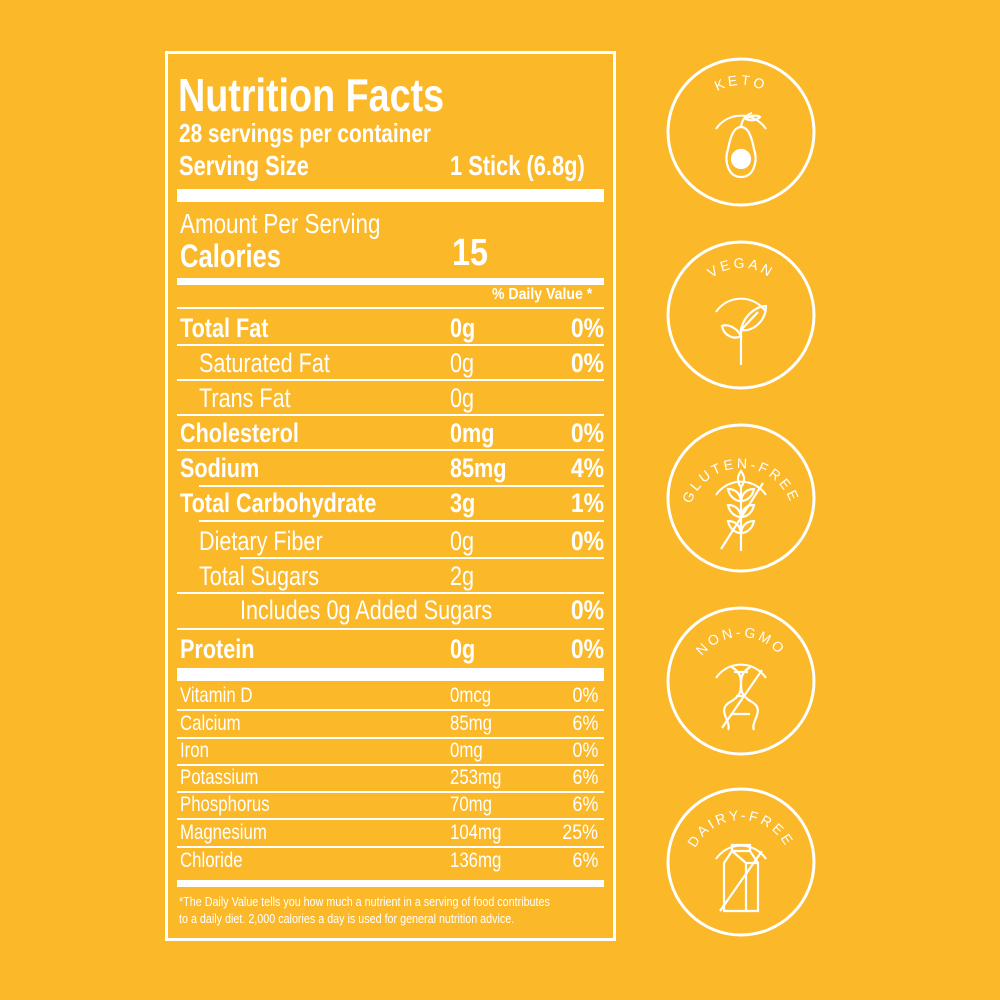  What do you see at coordinates (211, 860) in the screenshot?
I see `mineral-name: Chloride` at bounding box center [211, 860].